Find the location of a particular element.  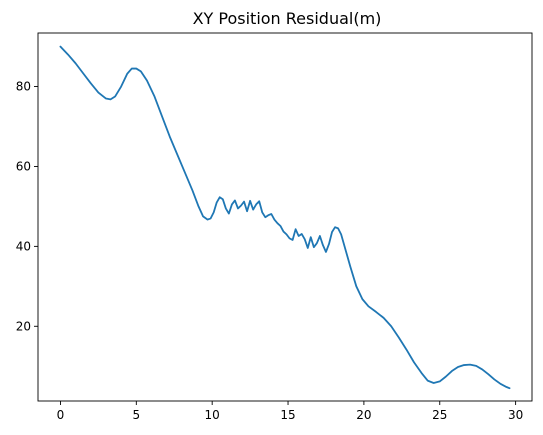

x-tick-label: 10 is located at coordinates (212, 415).